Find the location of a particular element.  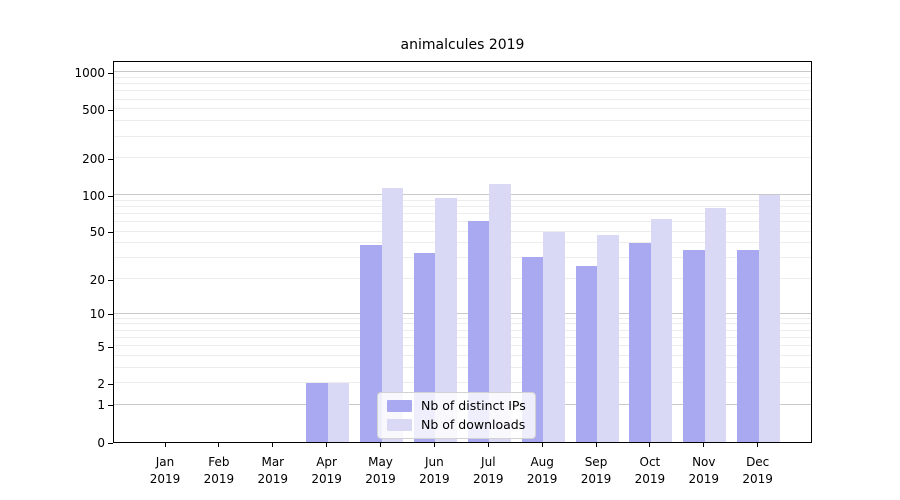

x-tick-label-may: May 2019 is located at coordinates (380, 470).